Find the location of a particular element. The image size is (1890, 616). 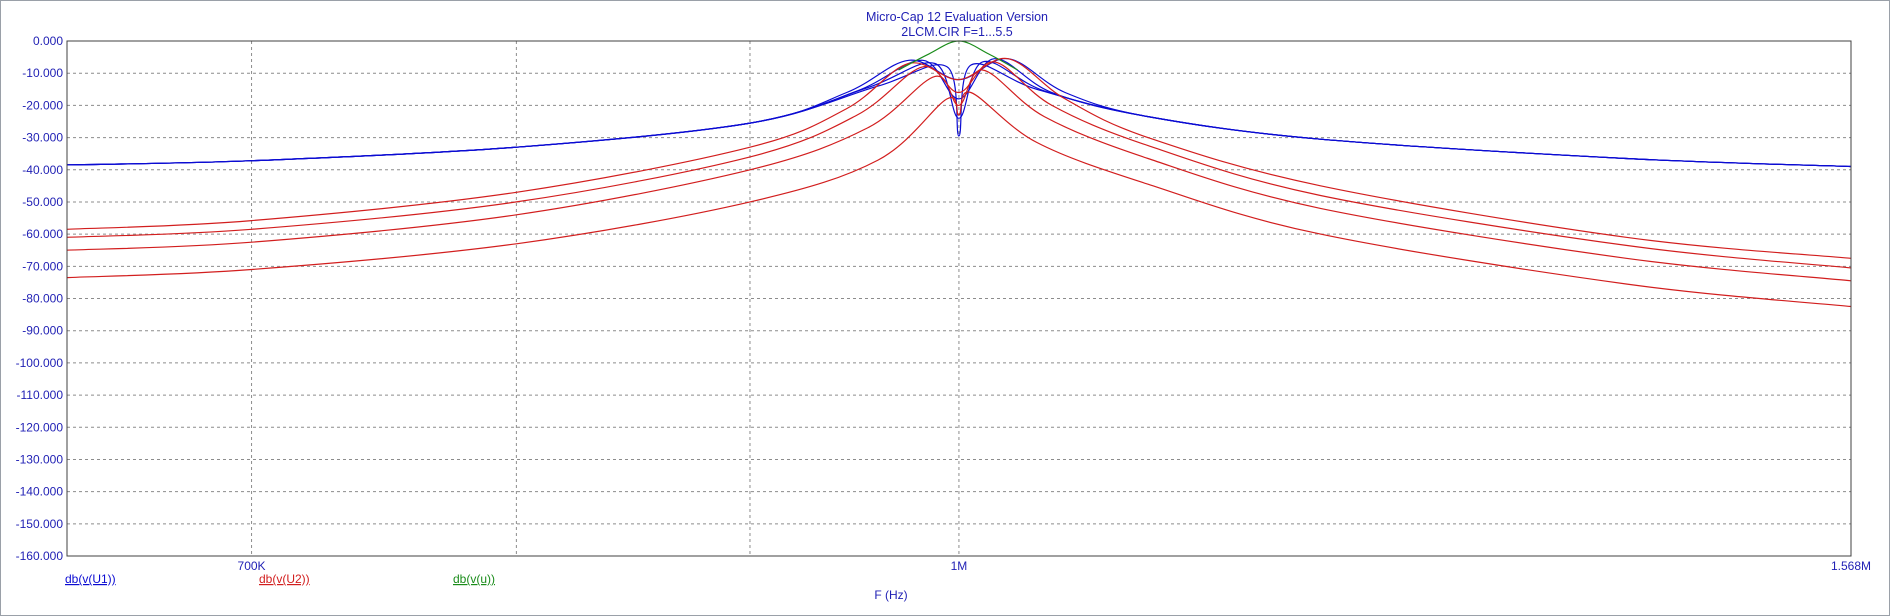

y-tick-label: -150.000 is located at coordinates (40, 524).